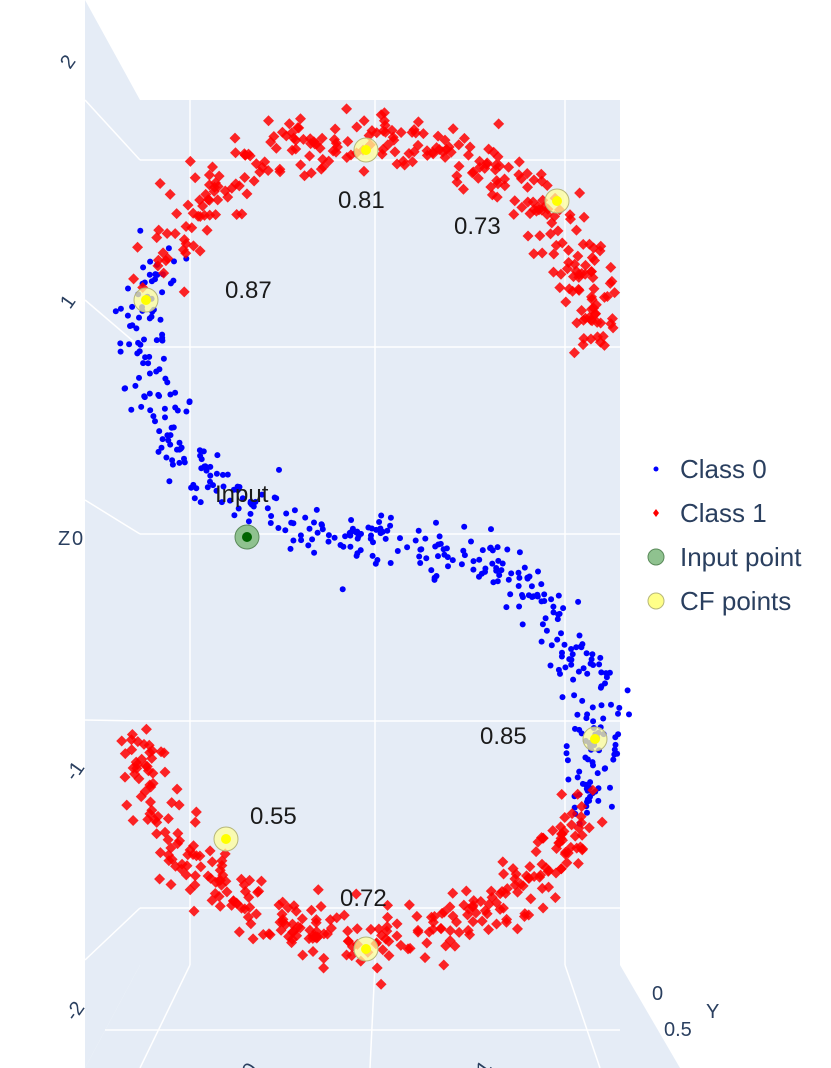 The width and height of the screenshot is (831, 1068). I want to click on legend-item-input-point: Input point, so click(724, 557).